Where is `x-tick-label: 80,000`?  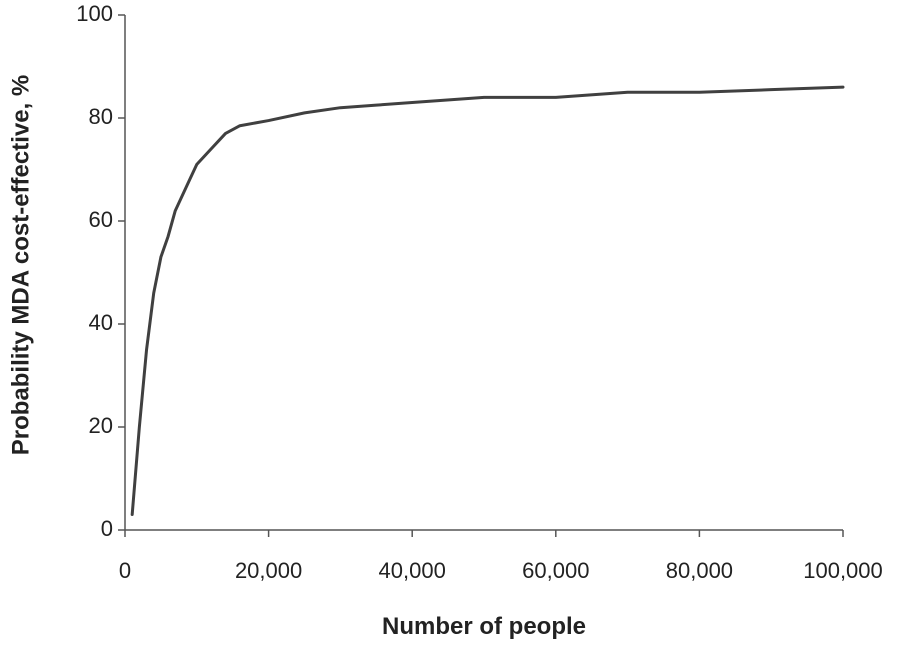
x-tick-label: 80,000 is located at coordinates (699, 570).